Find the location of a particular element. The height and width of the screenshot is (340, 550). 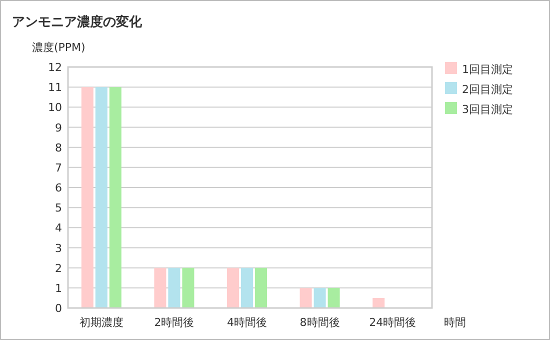

y-tick-label: 3 is located at coordinates (58, 248).